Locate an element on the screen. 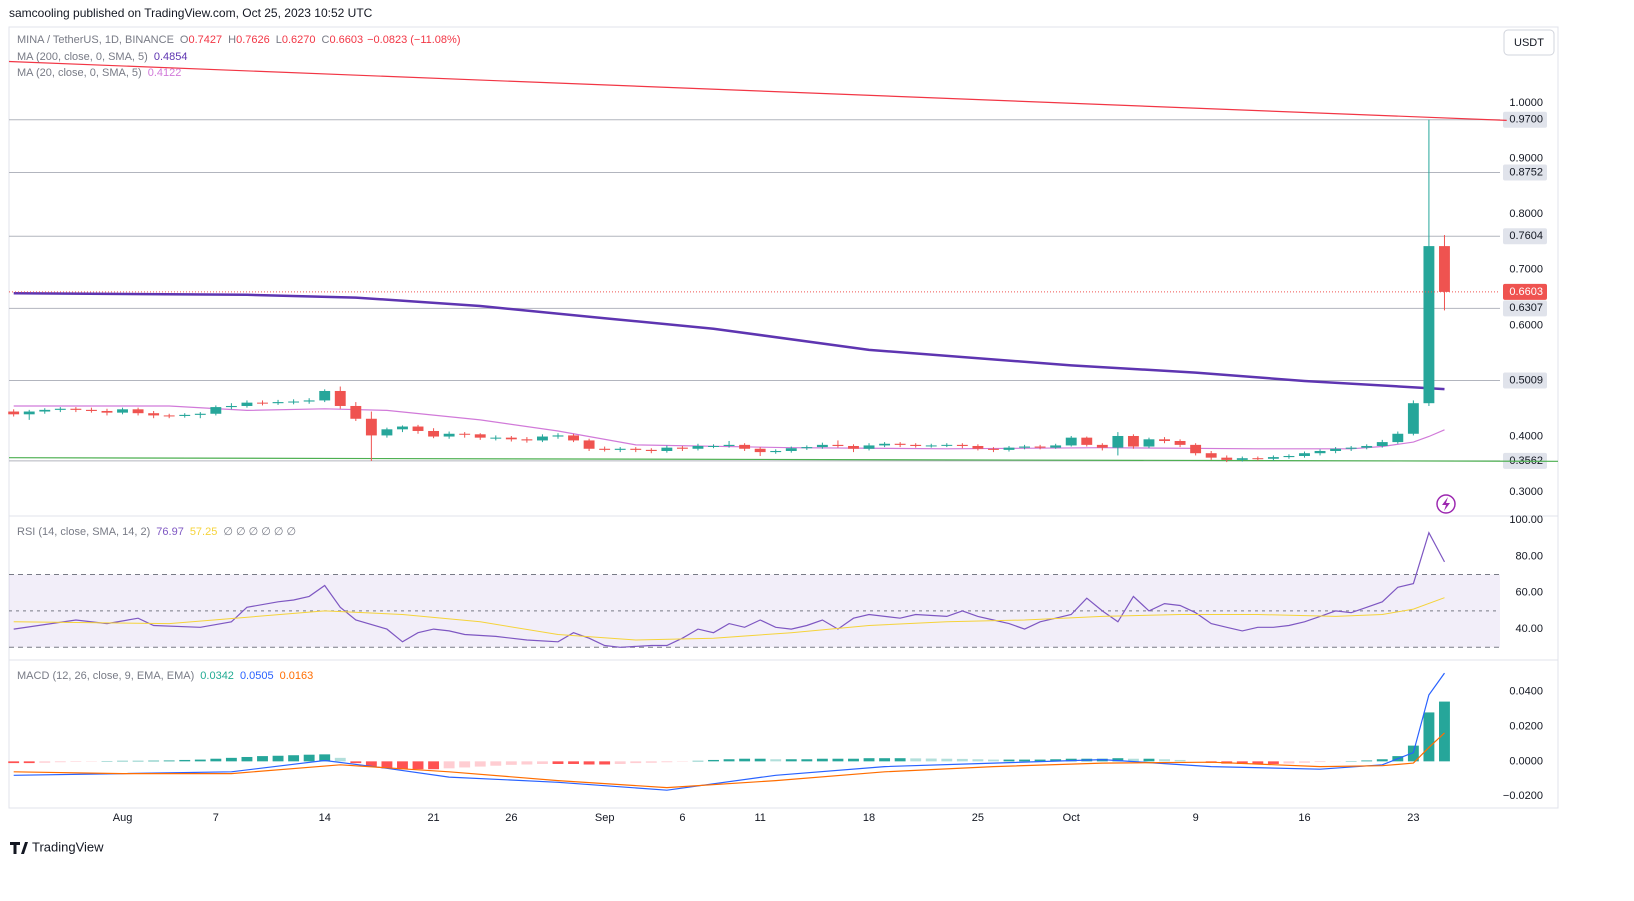  x-tick-label: 18 is located at coordinates (869, 818).